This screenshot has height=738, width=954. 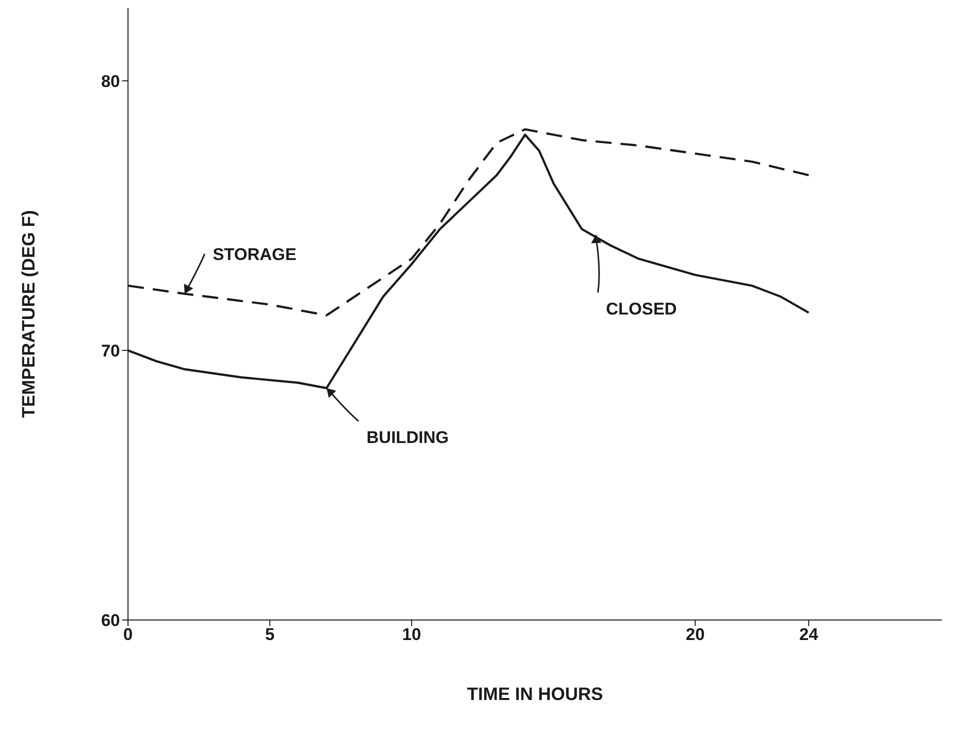 What do you see at coordinates (110, 350) in the screenshot?
I see `y-tick-label: 70` at bounding box center [110, 350].